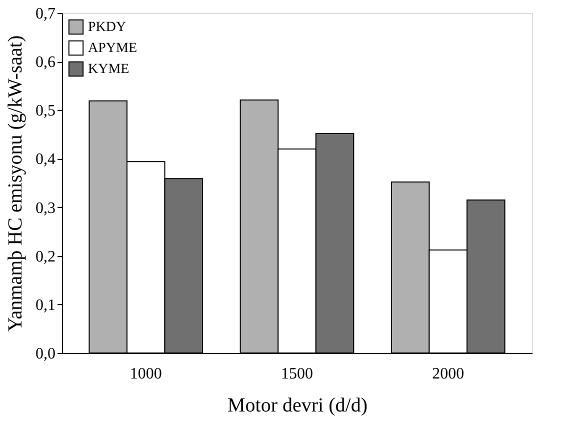  What do you see at coordinates (46, 14) in the screenshot?
I see `y-tick-label: 0,7` at bounding box center [46, 14].